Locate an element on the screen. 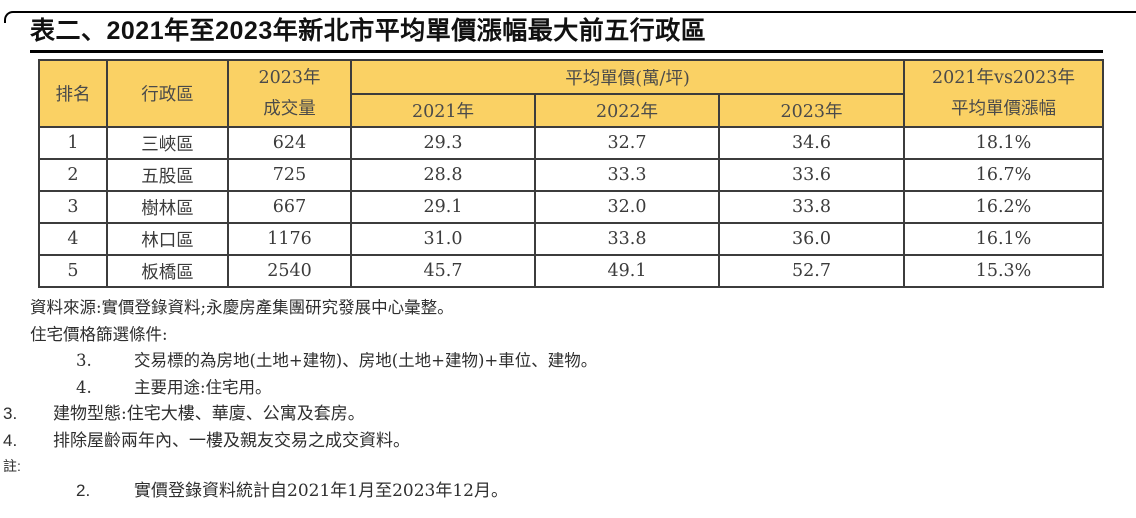 Image resolution: width=1136 pixels, height=518 pixels. col-header-2023: 2023年 is located at coordinates (811, 110).